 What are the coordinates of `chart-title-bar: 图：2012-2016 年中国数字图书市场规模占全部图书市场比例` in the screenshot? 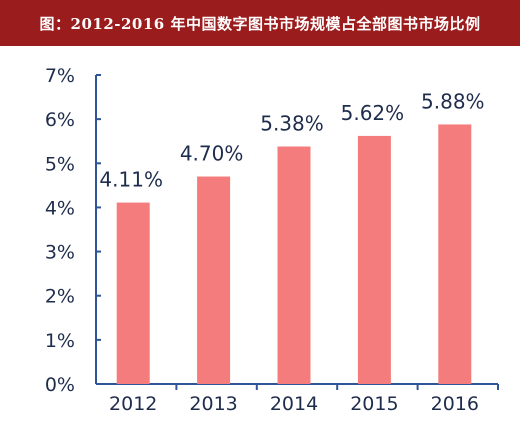 It's located at (260, 23).